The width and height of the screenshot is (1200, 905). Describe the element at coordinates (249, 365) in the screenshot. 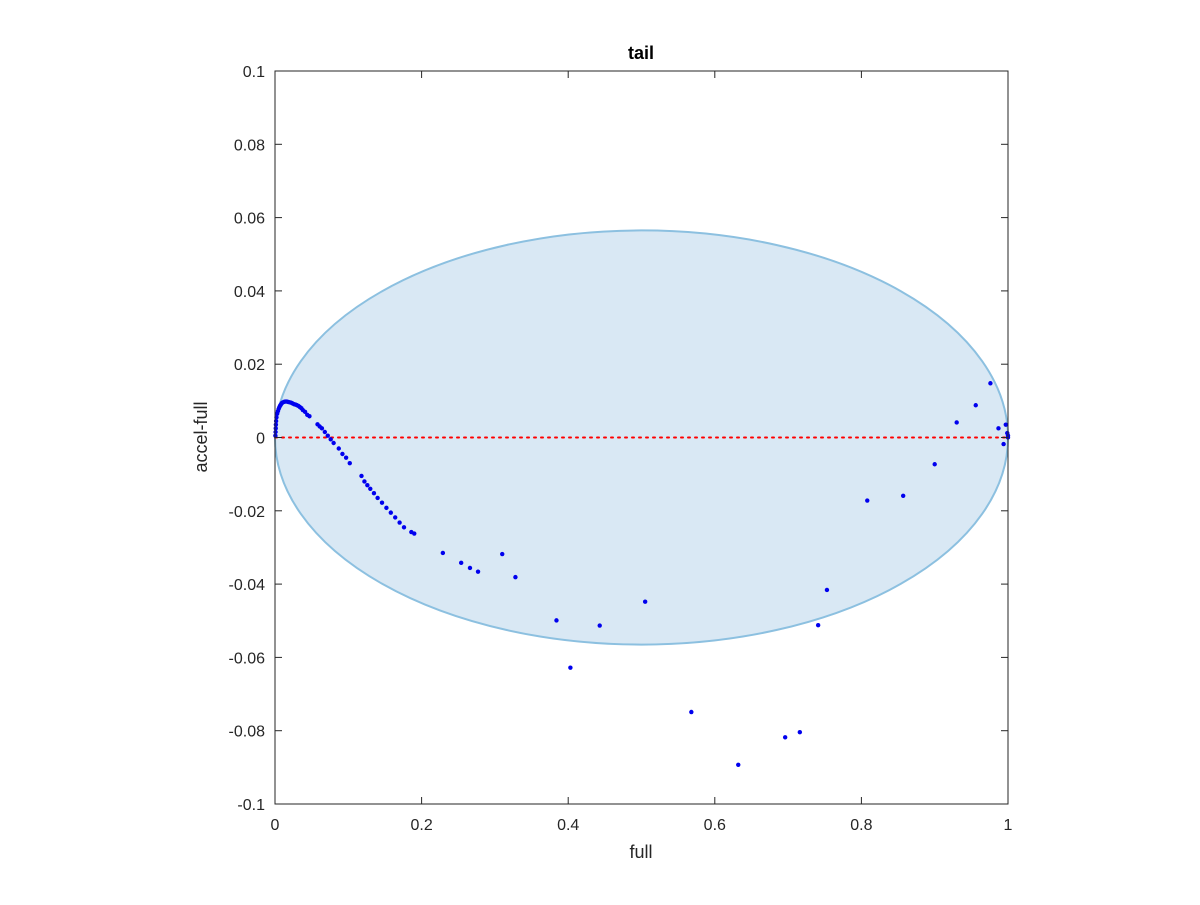

I see `y-tick-label: 0.02` at that location.